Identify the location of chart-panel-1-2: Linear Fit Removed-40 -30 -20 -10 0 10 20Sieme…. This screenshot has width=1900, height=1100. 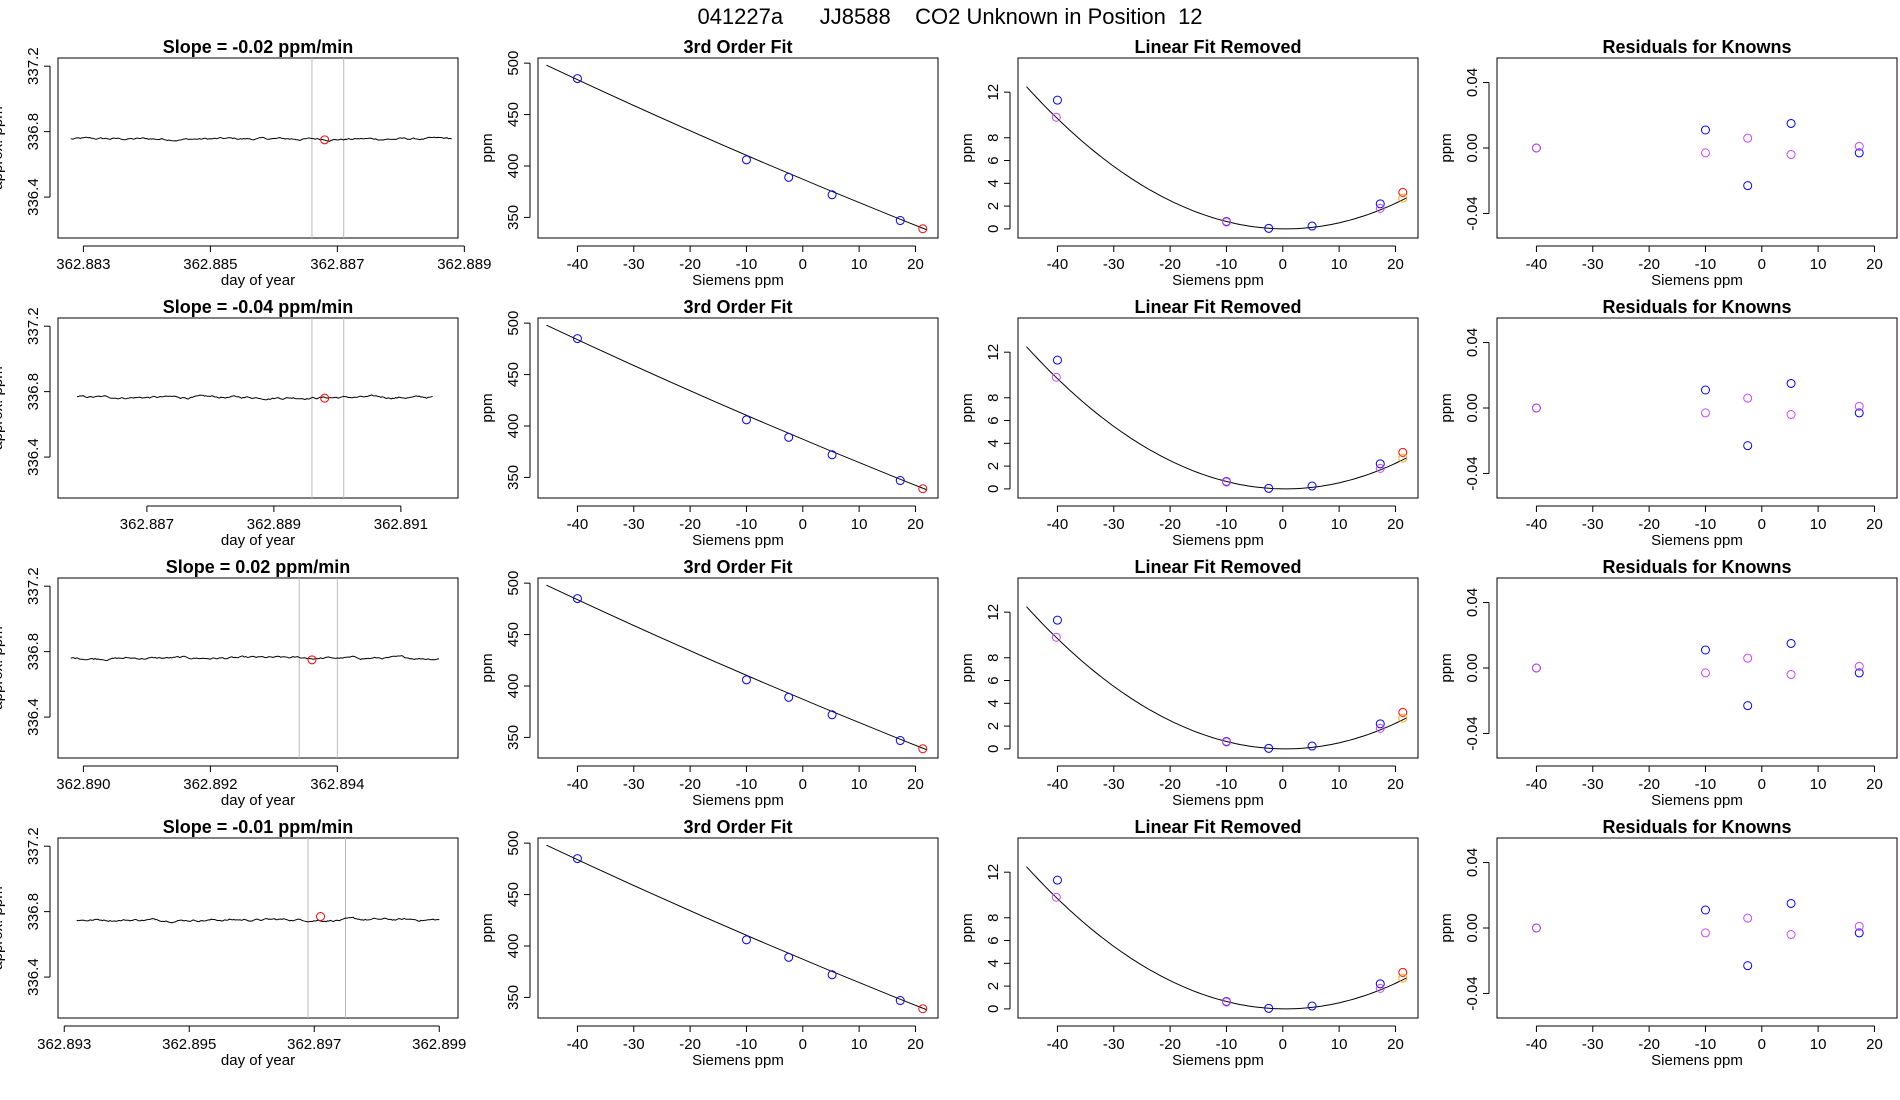
(1189, 423).